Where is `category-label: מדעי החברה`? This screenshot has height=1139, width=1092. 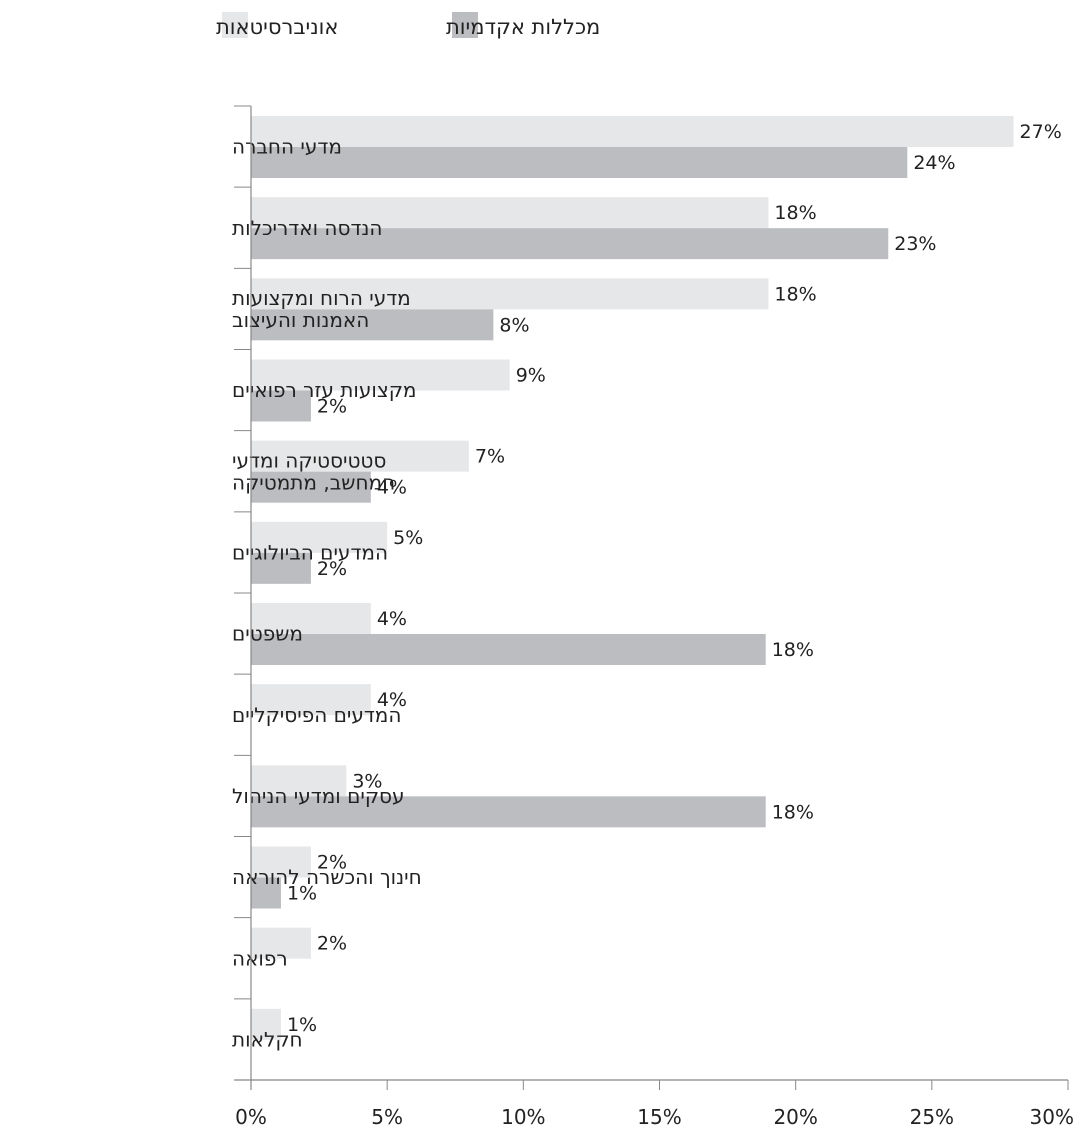 category-label: מדעי החברה is located at coordinates (287, 147).